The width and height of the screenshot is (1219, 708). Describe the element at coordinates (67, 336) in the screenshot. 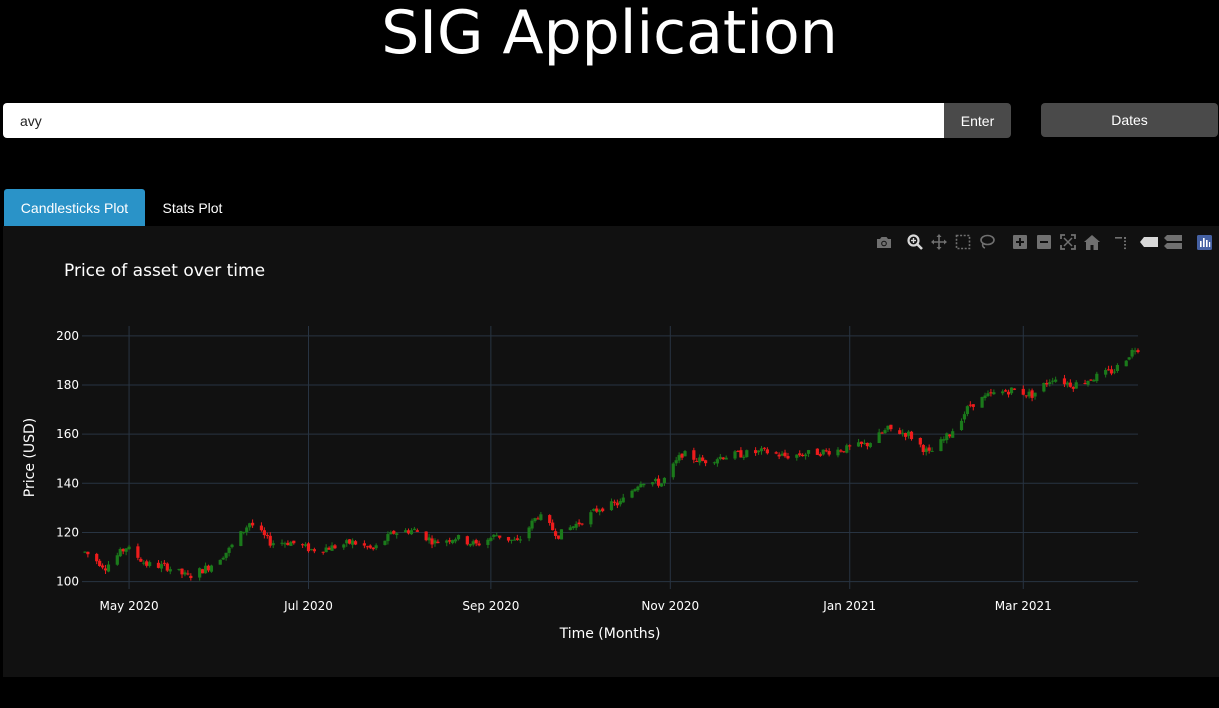

I see `y-tick-label: 200` at that location.